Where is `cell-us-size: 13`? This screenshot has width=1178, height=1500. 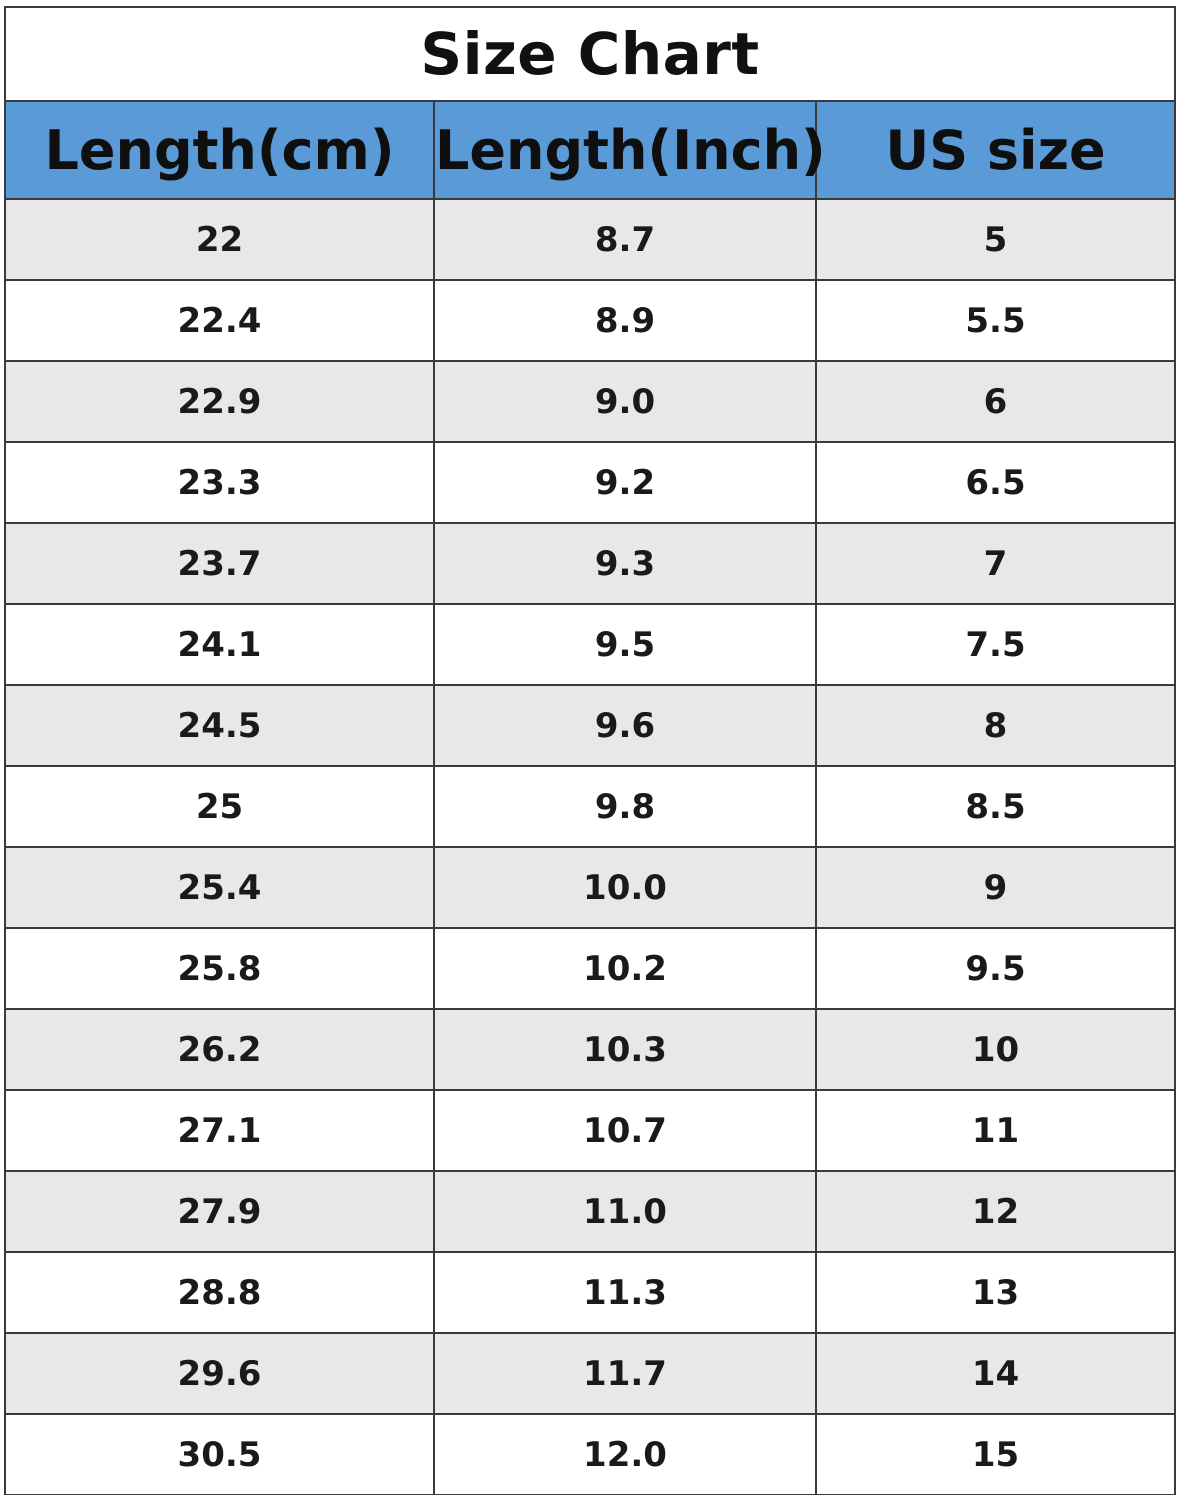 cell-us-size: 13 is located at coordinates (994, 1292).